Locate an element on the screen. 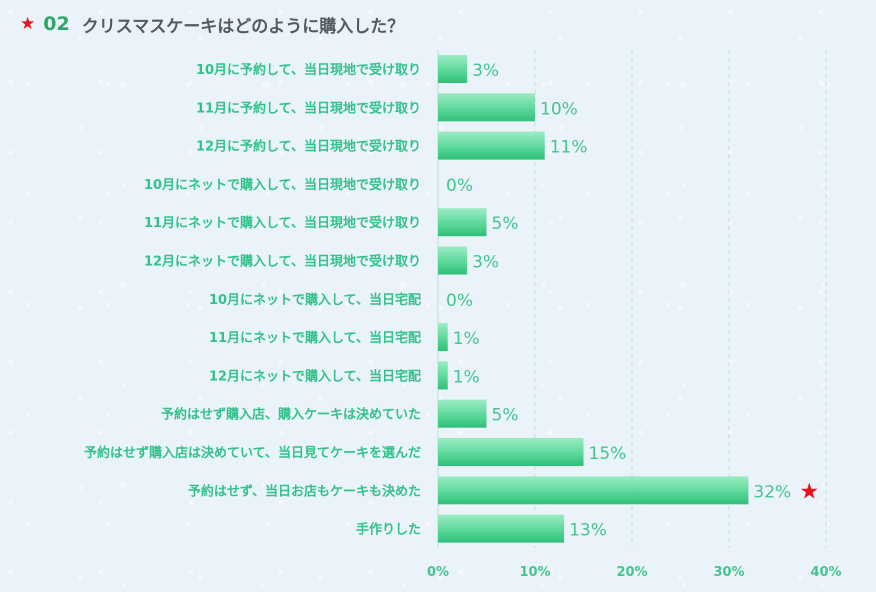 Image resolution: width=876 pixels, height=592 pixels. category-label: 10月にネットで購入して、当日宅配 is located at coordinates (315, 300).